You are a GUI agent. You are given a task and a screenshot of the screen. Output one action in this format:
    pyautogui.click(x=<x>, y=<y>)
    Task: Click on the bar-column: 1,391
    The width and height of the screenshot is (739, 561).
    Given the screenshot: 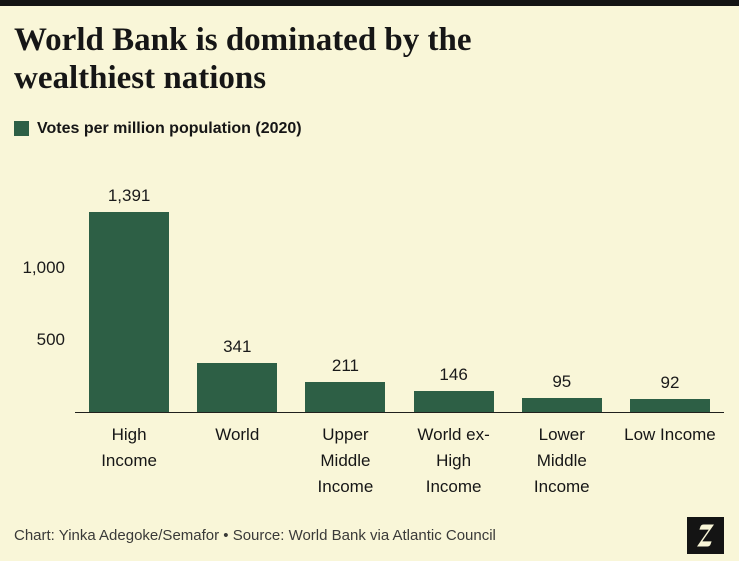 What is the action you would take?
    pyautogui.click(x=129, y=299)
    